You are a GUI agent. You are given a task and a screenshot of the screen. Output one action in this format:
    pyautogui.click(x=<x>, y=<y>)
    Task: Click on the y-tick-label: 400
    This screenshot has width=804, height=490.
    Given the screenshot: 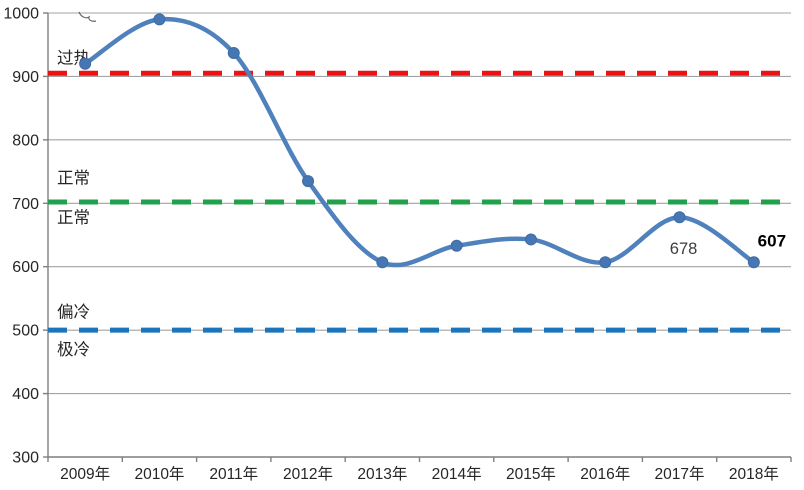 What is the action you would take?
    pyautogui.click(x=25, y=394)
    